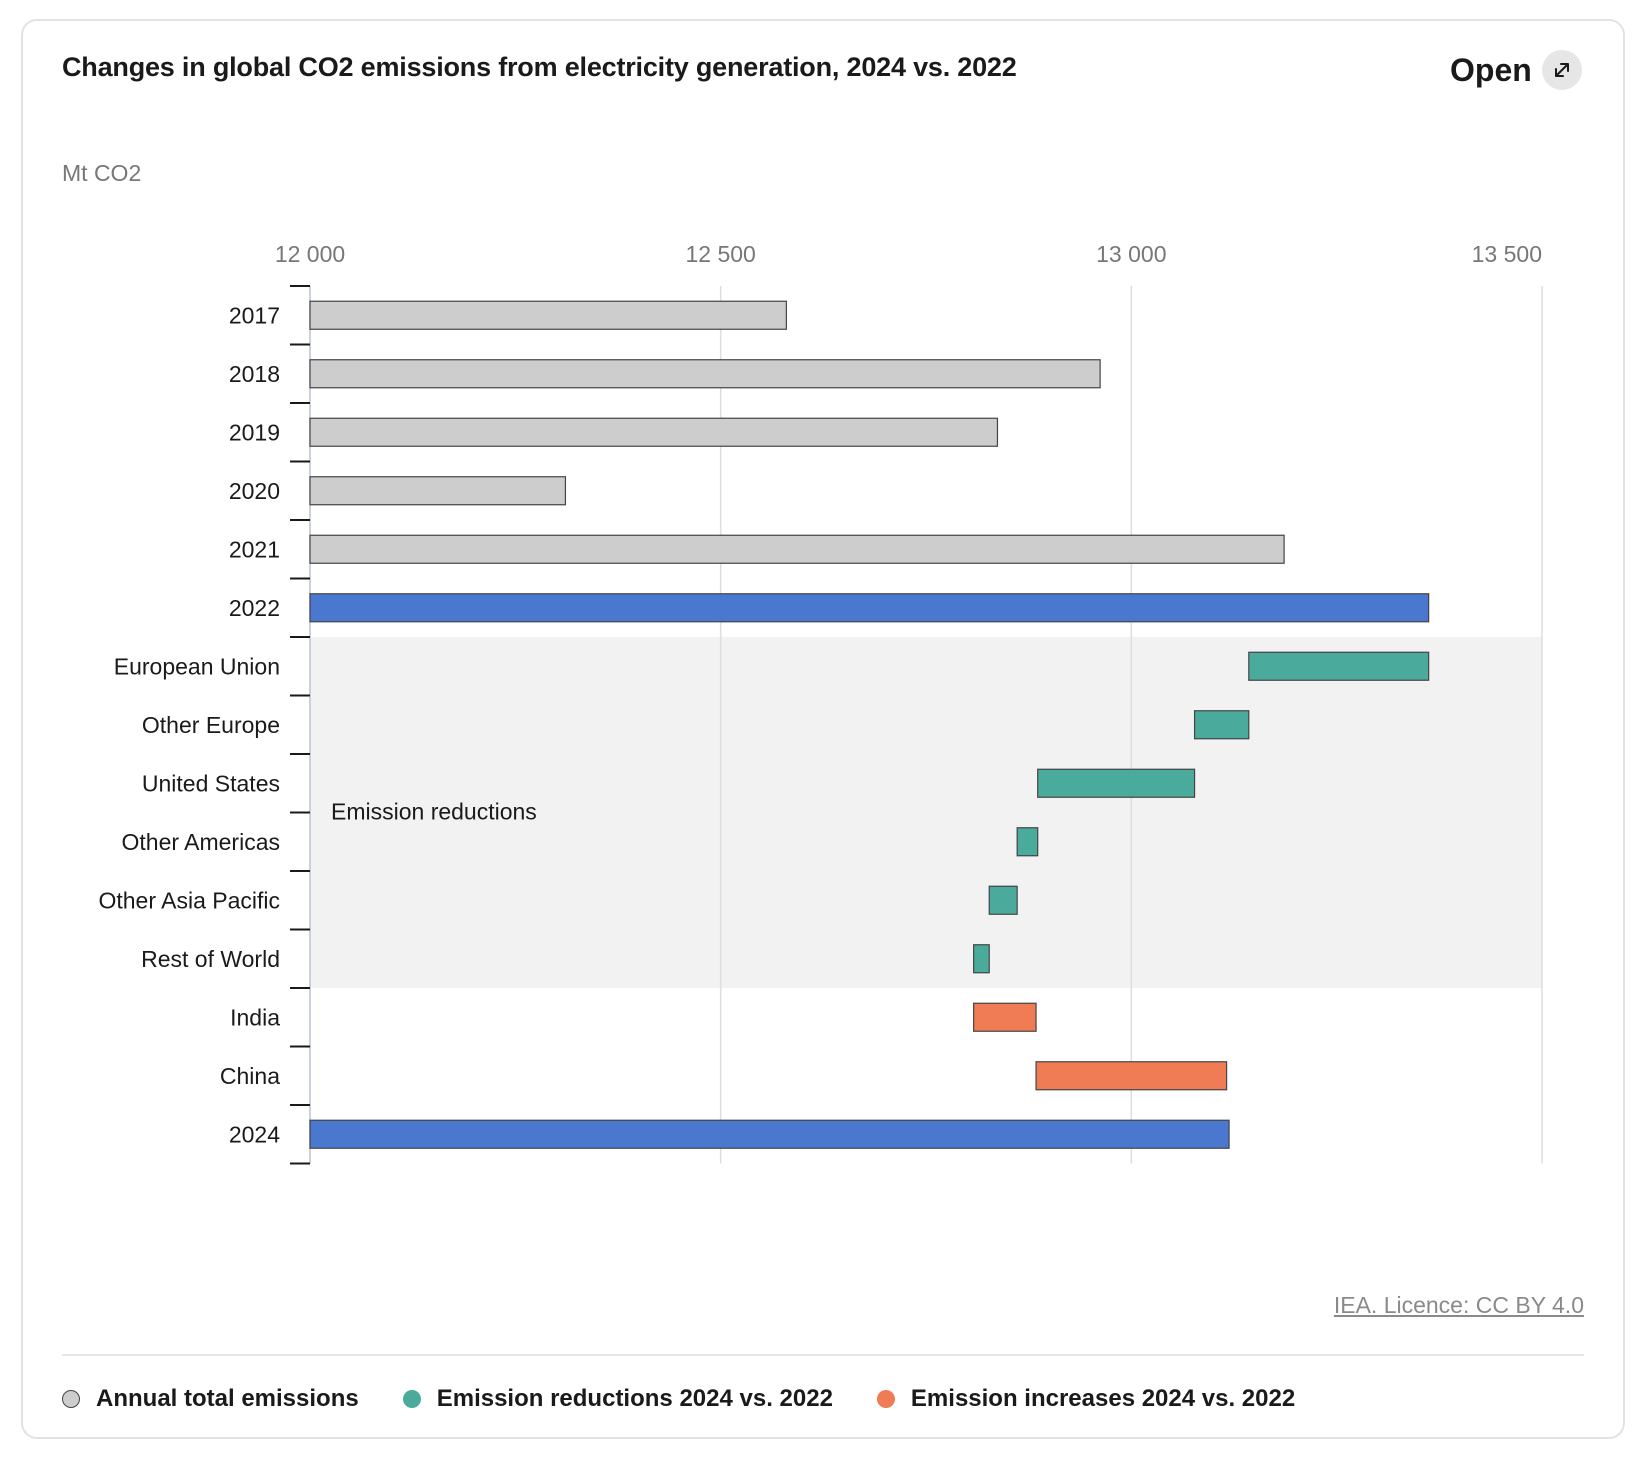 The width and height of the screenshot is (1638, 1468). I want to click on bar-european-union, so click(1339, 666).